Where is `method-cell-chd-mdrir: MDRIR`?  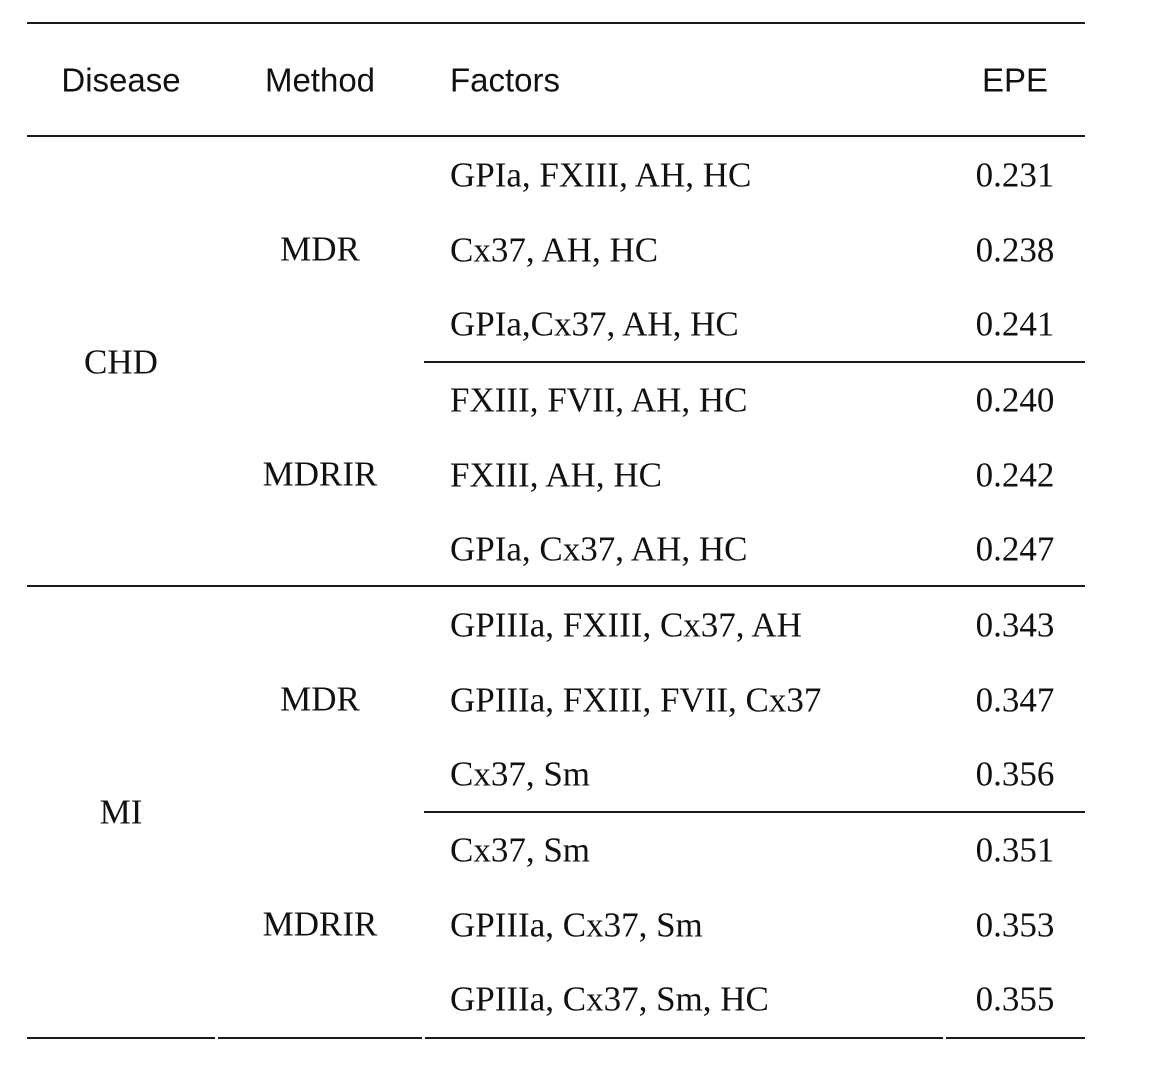
method-cell-chd-mdrir: MDRIR is located at coordinates (320, 474).